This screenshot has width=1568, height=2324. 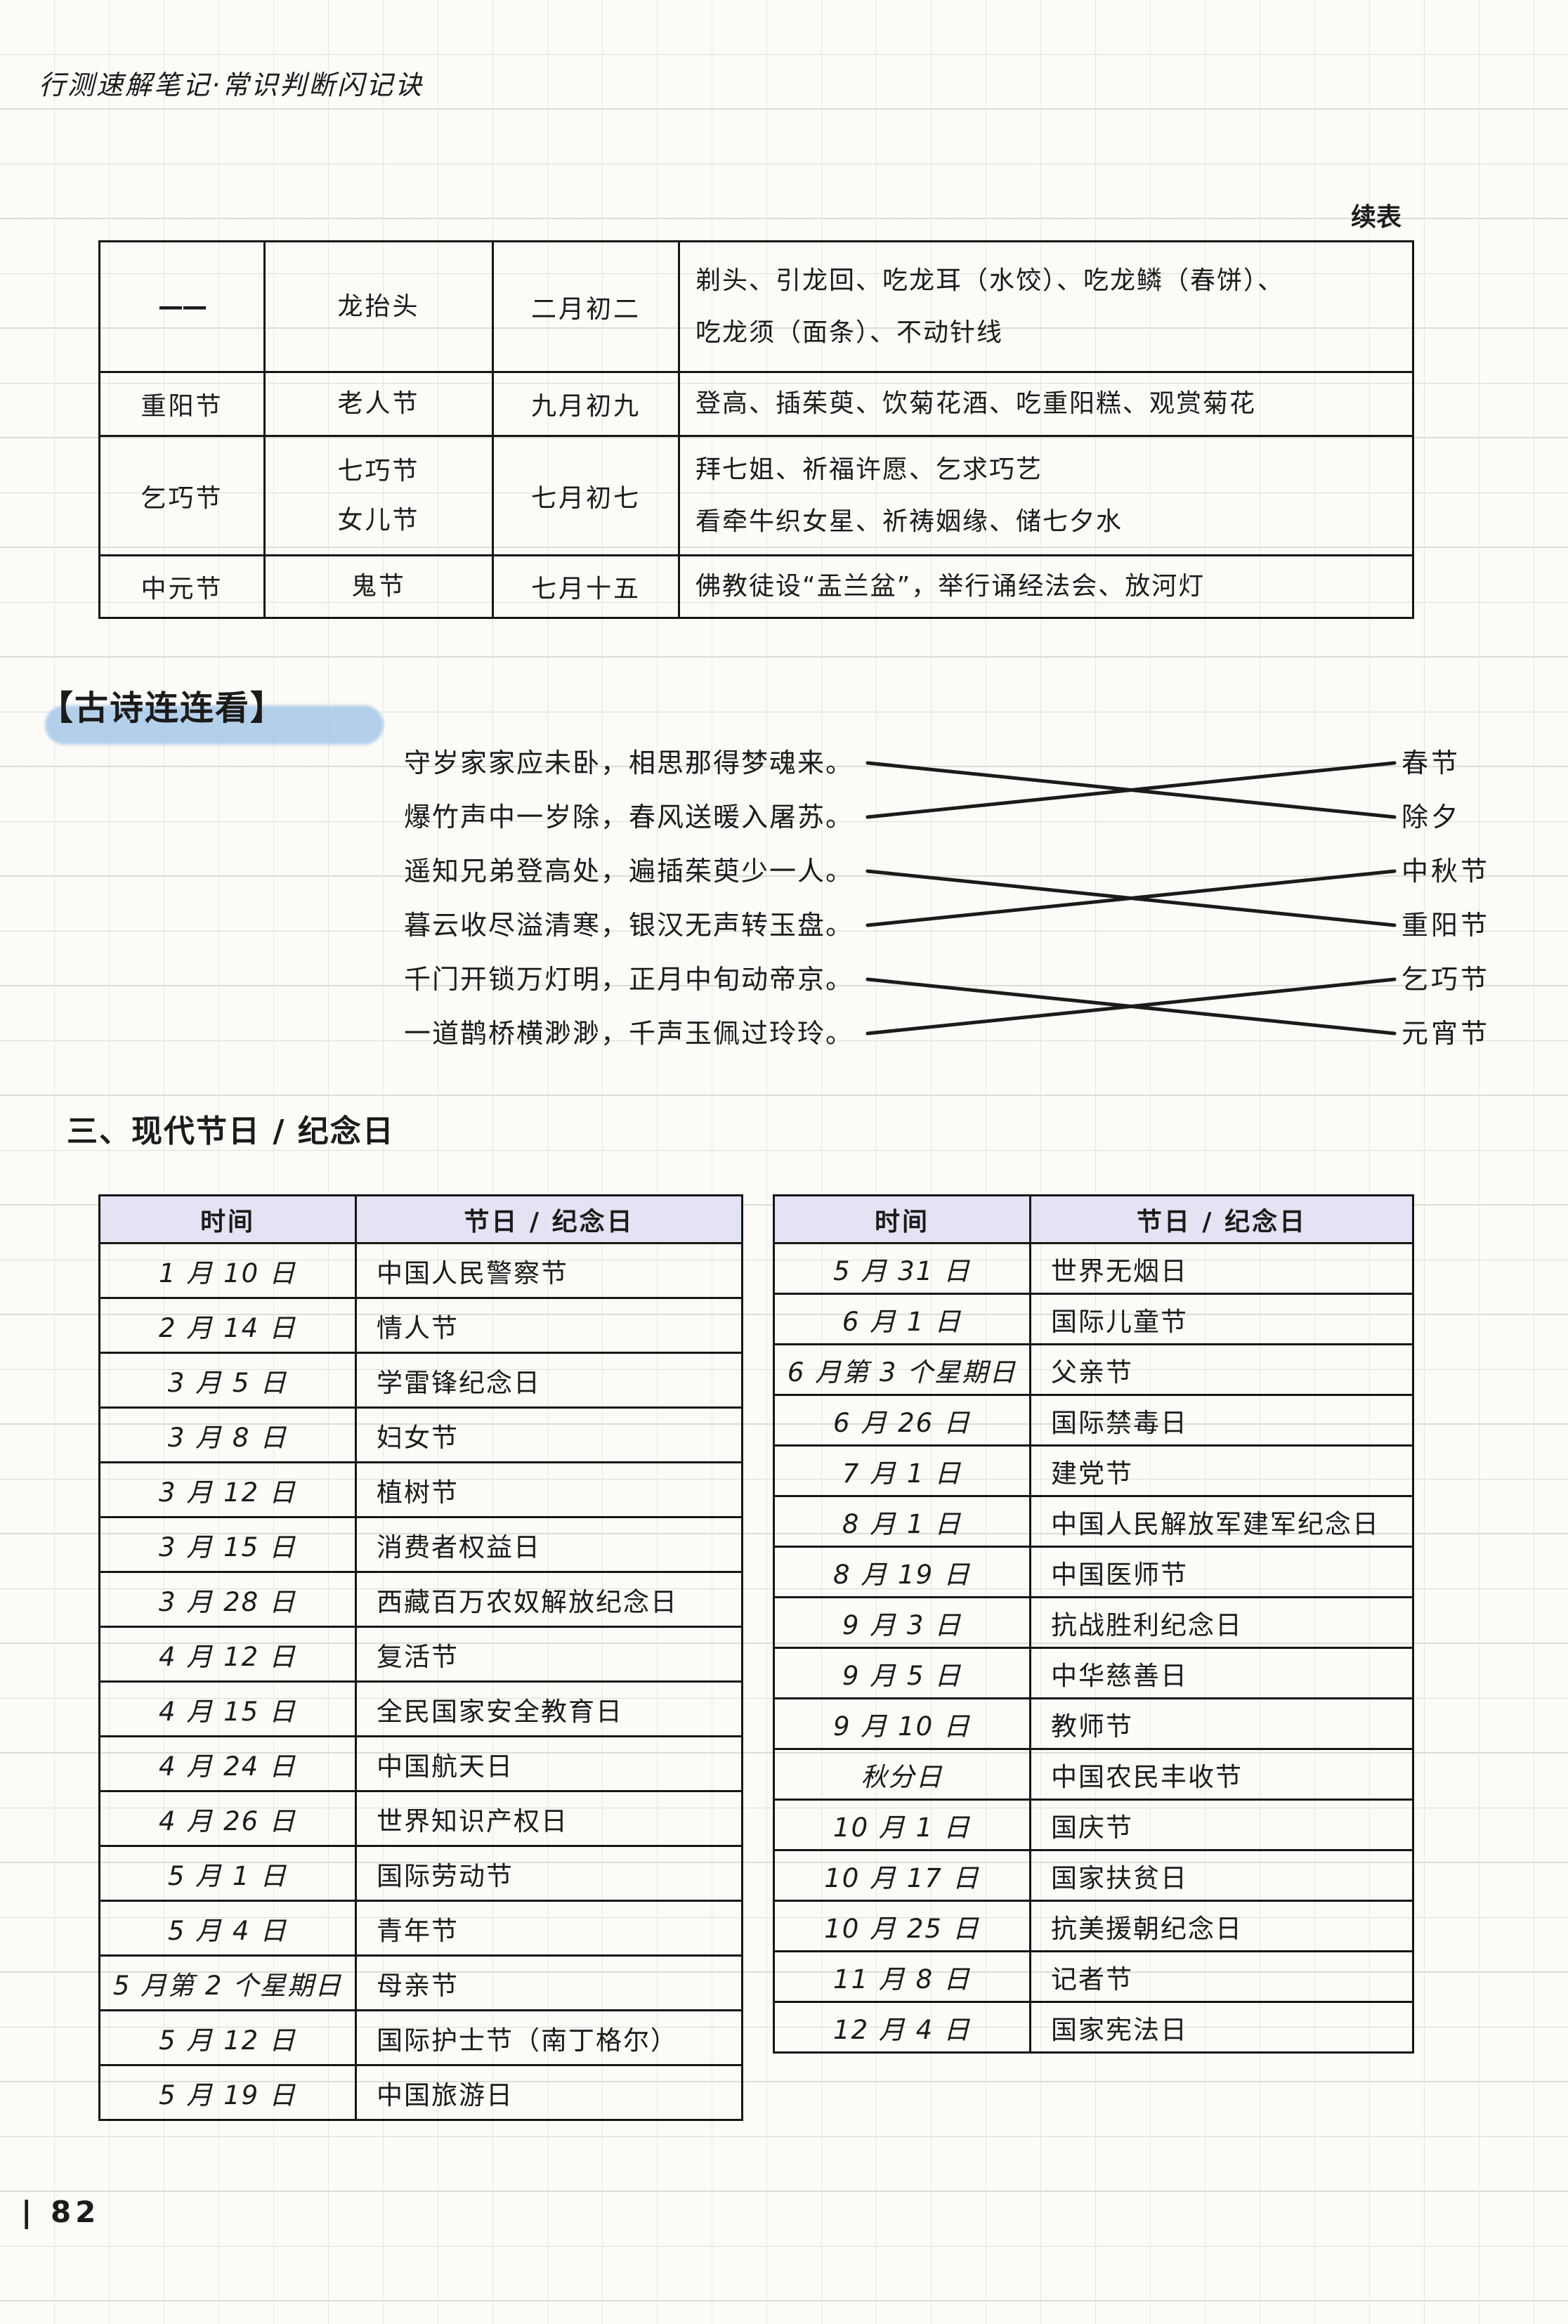 I want to click on modern-festival-row: 10 月 17 日国家扶贫日, so click(x=1093, y=1875).